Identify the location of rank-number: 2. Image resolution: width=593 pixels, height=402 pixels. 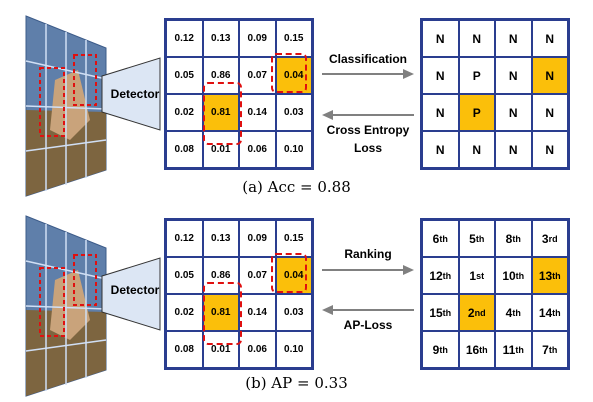
(471, 312).